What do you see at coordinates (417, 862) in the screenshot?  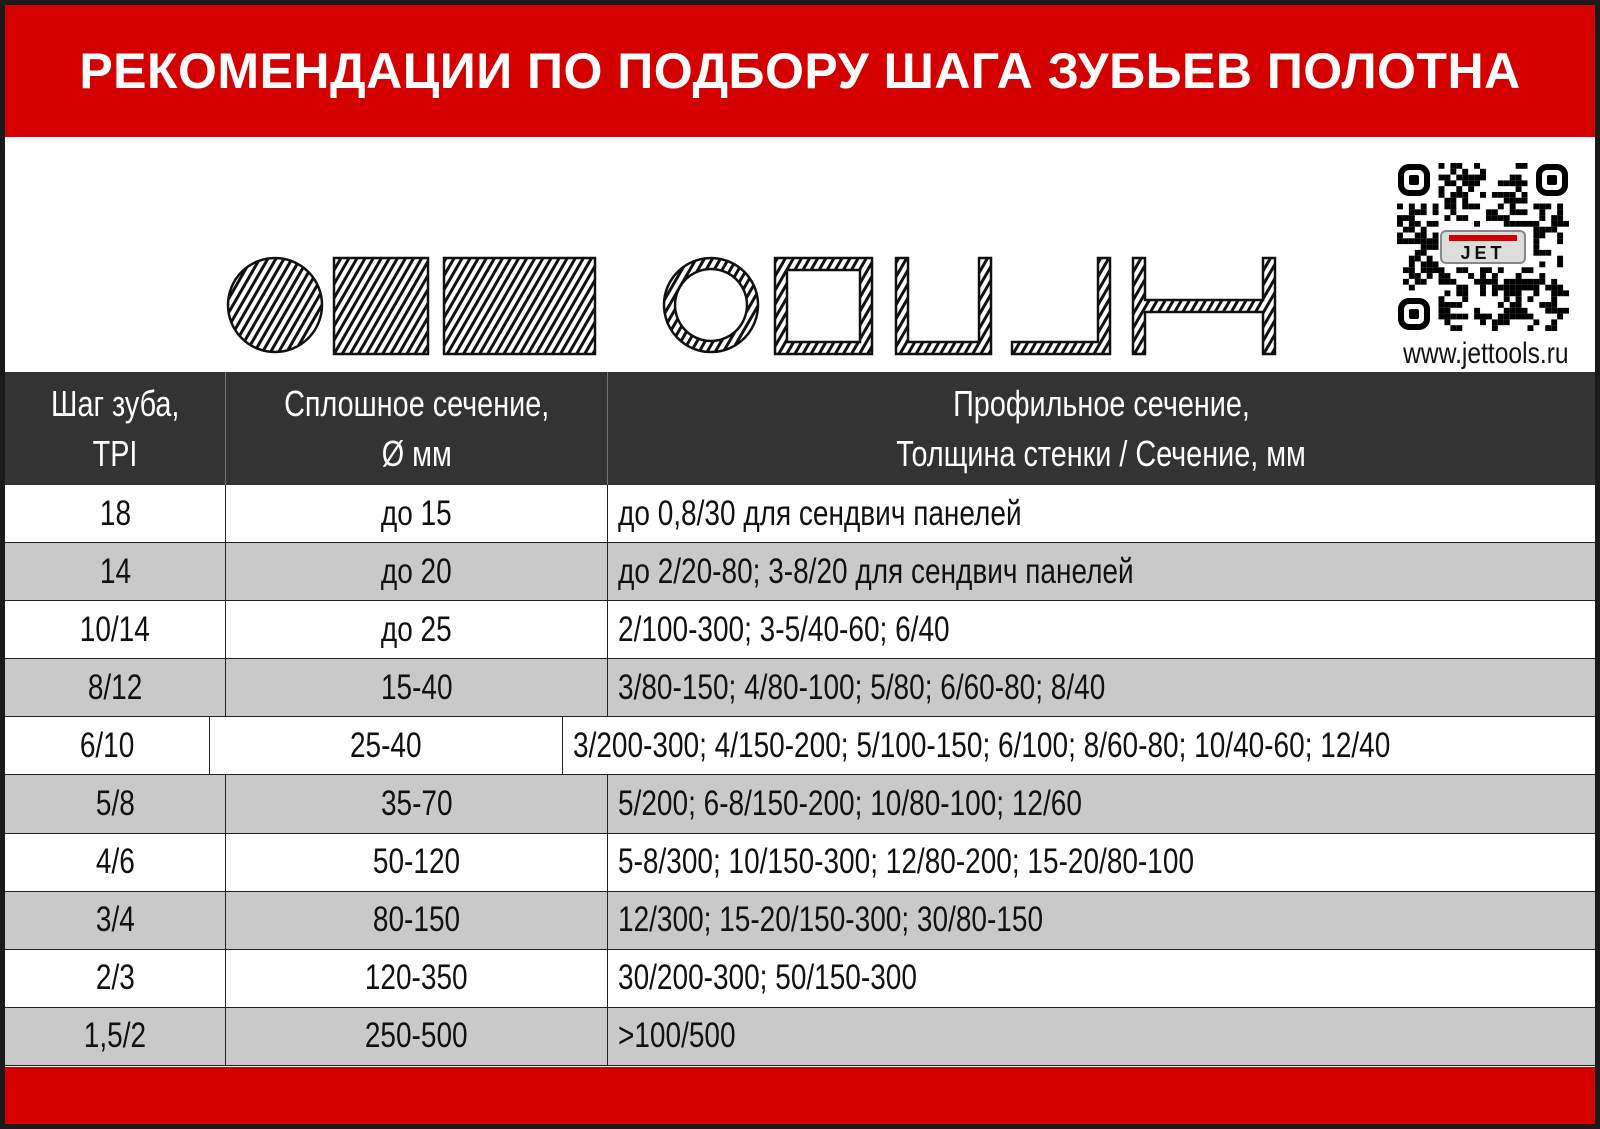 I see `solid-section-cell: 50-120` at bounding box center [417, 862].